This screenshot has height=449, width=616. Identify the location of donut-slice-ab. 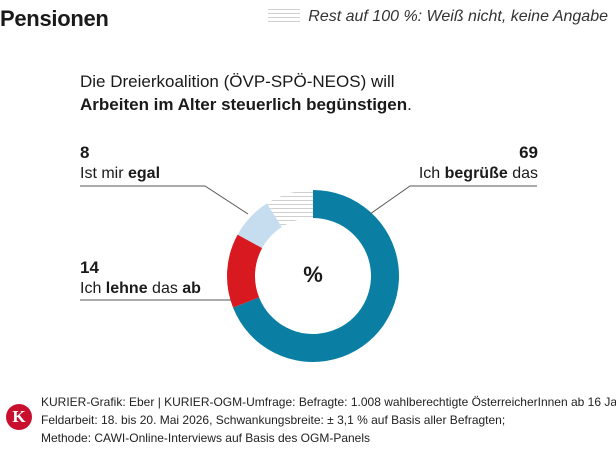
(244, 271).